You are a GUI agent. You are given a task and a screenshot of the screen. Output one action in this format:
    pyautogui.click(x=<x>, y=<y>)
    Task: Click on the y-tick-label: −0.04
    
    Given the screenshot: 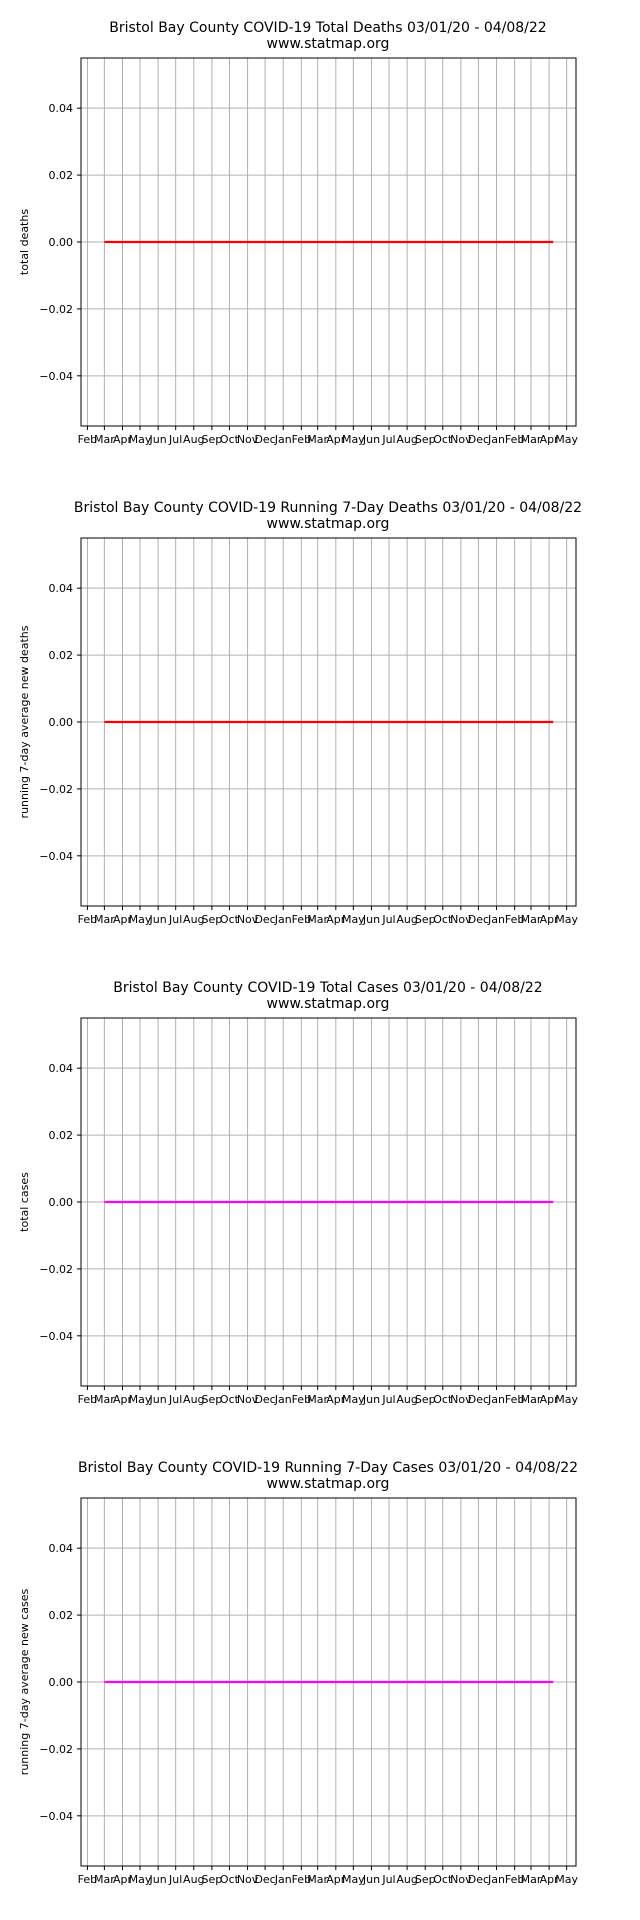 What is the action you would take?
    pyautogui.click(x=56, y=1336)
    